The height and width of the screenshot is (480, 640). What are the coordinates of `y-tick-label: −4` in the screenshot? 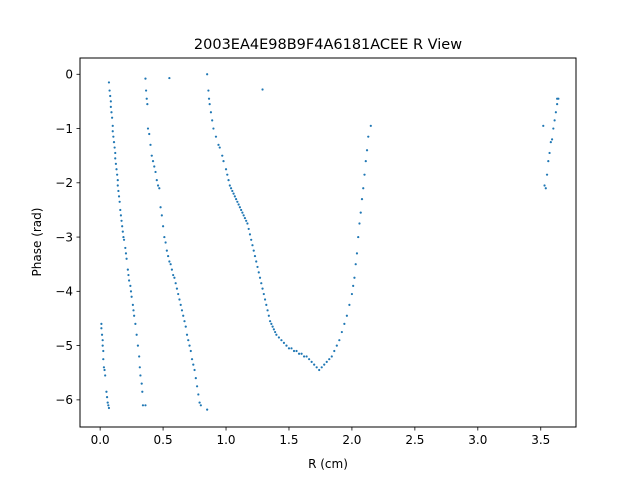 It's located at (64, 292).